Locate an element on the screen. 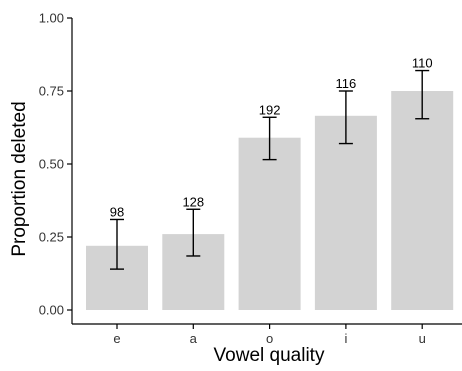  x-tick-label-e: e is located at coordinates (116, 338).